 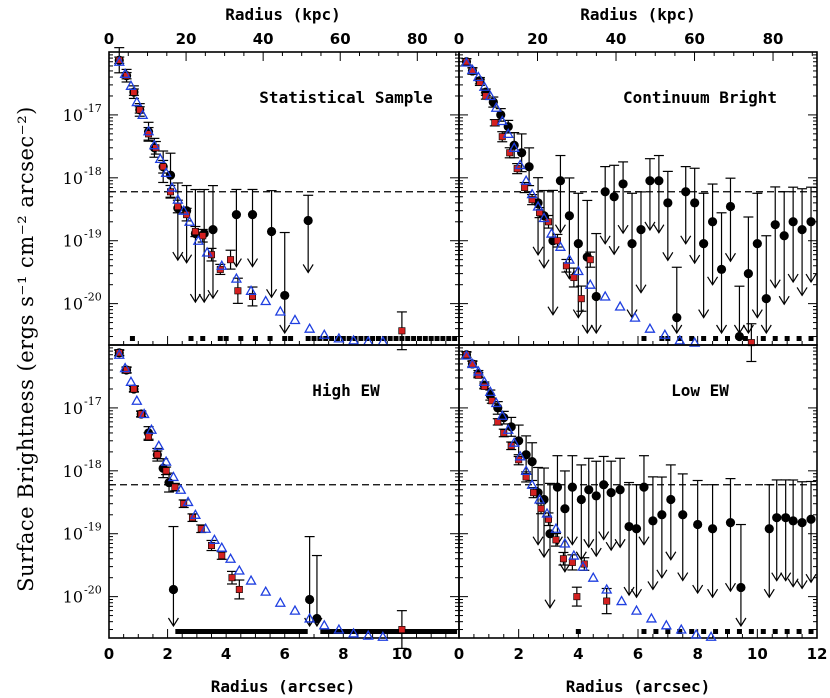 I want to click on bottom-tick-label: 8, so click(x=343, y=654).